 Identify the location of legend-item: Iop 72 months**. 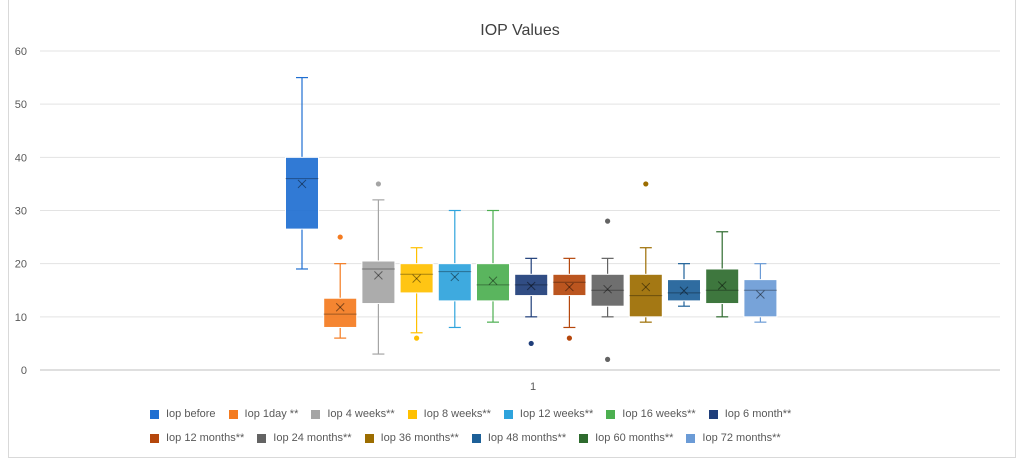
(733, 438).